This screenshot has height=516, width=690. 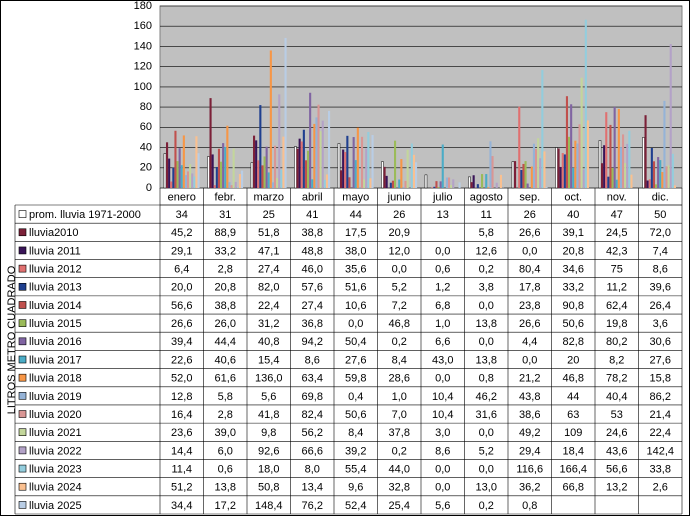 I want to click on table-cell: 52,4, so click(x=355, y=506).